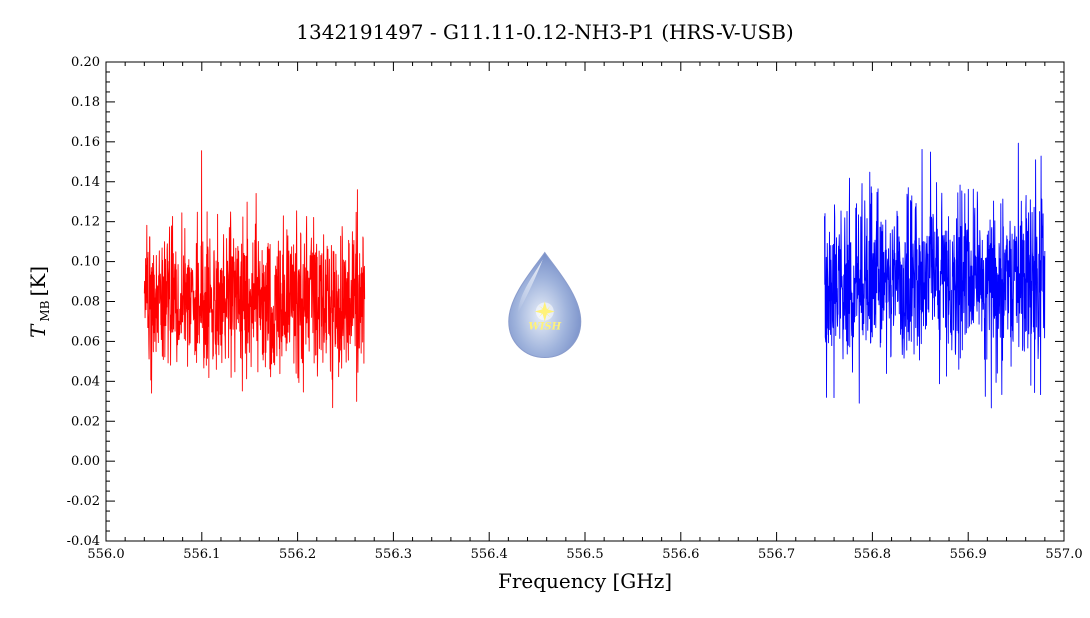 The image size is (1090, 618). What do you see at coordinates (680, 554) in the screenshot?
I see `x-tick-label: 556.6` at bounding box center [680, 554].